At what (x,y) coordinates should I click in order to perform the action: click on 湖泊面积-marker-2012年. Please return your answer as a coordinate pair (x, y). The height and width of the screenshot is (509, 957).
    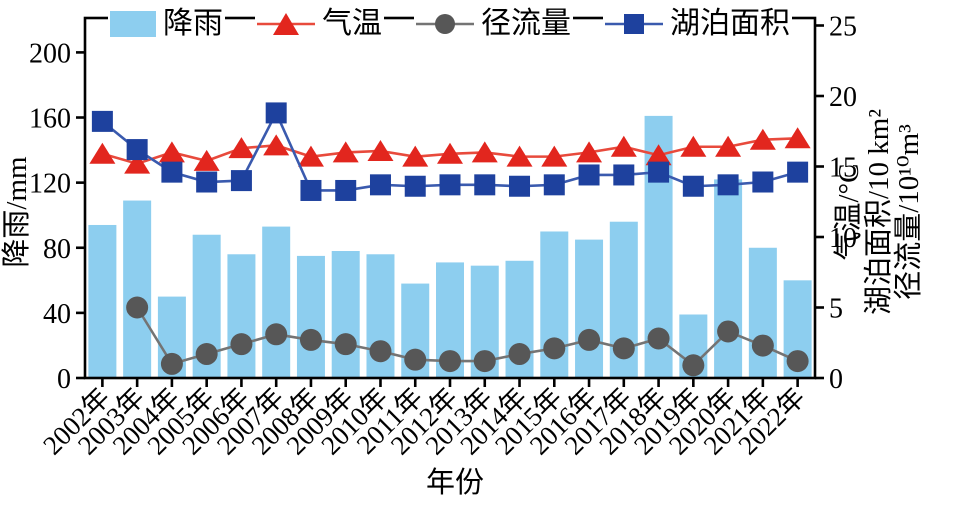
    Looking at the image, I should click on (450, 185).